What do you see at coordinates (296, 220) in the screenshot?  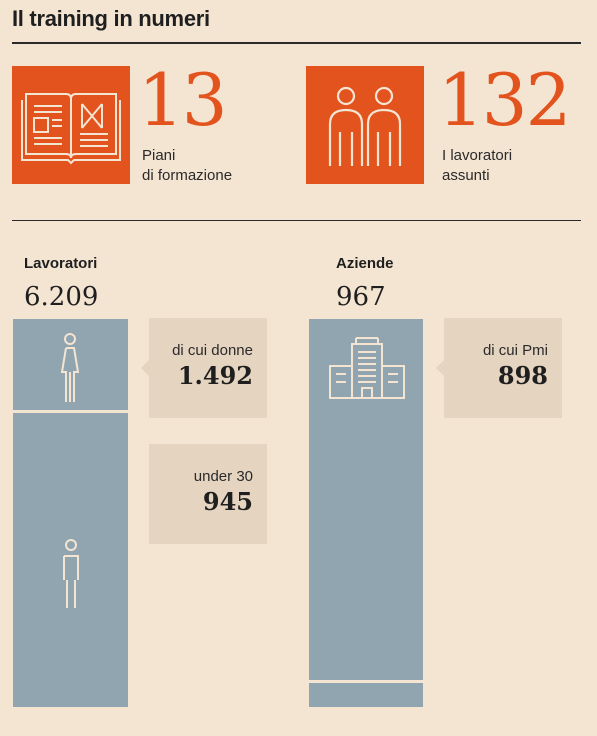 I see `middle-rule` at bounding box center [296, 220].